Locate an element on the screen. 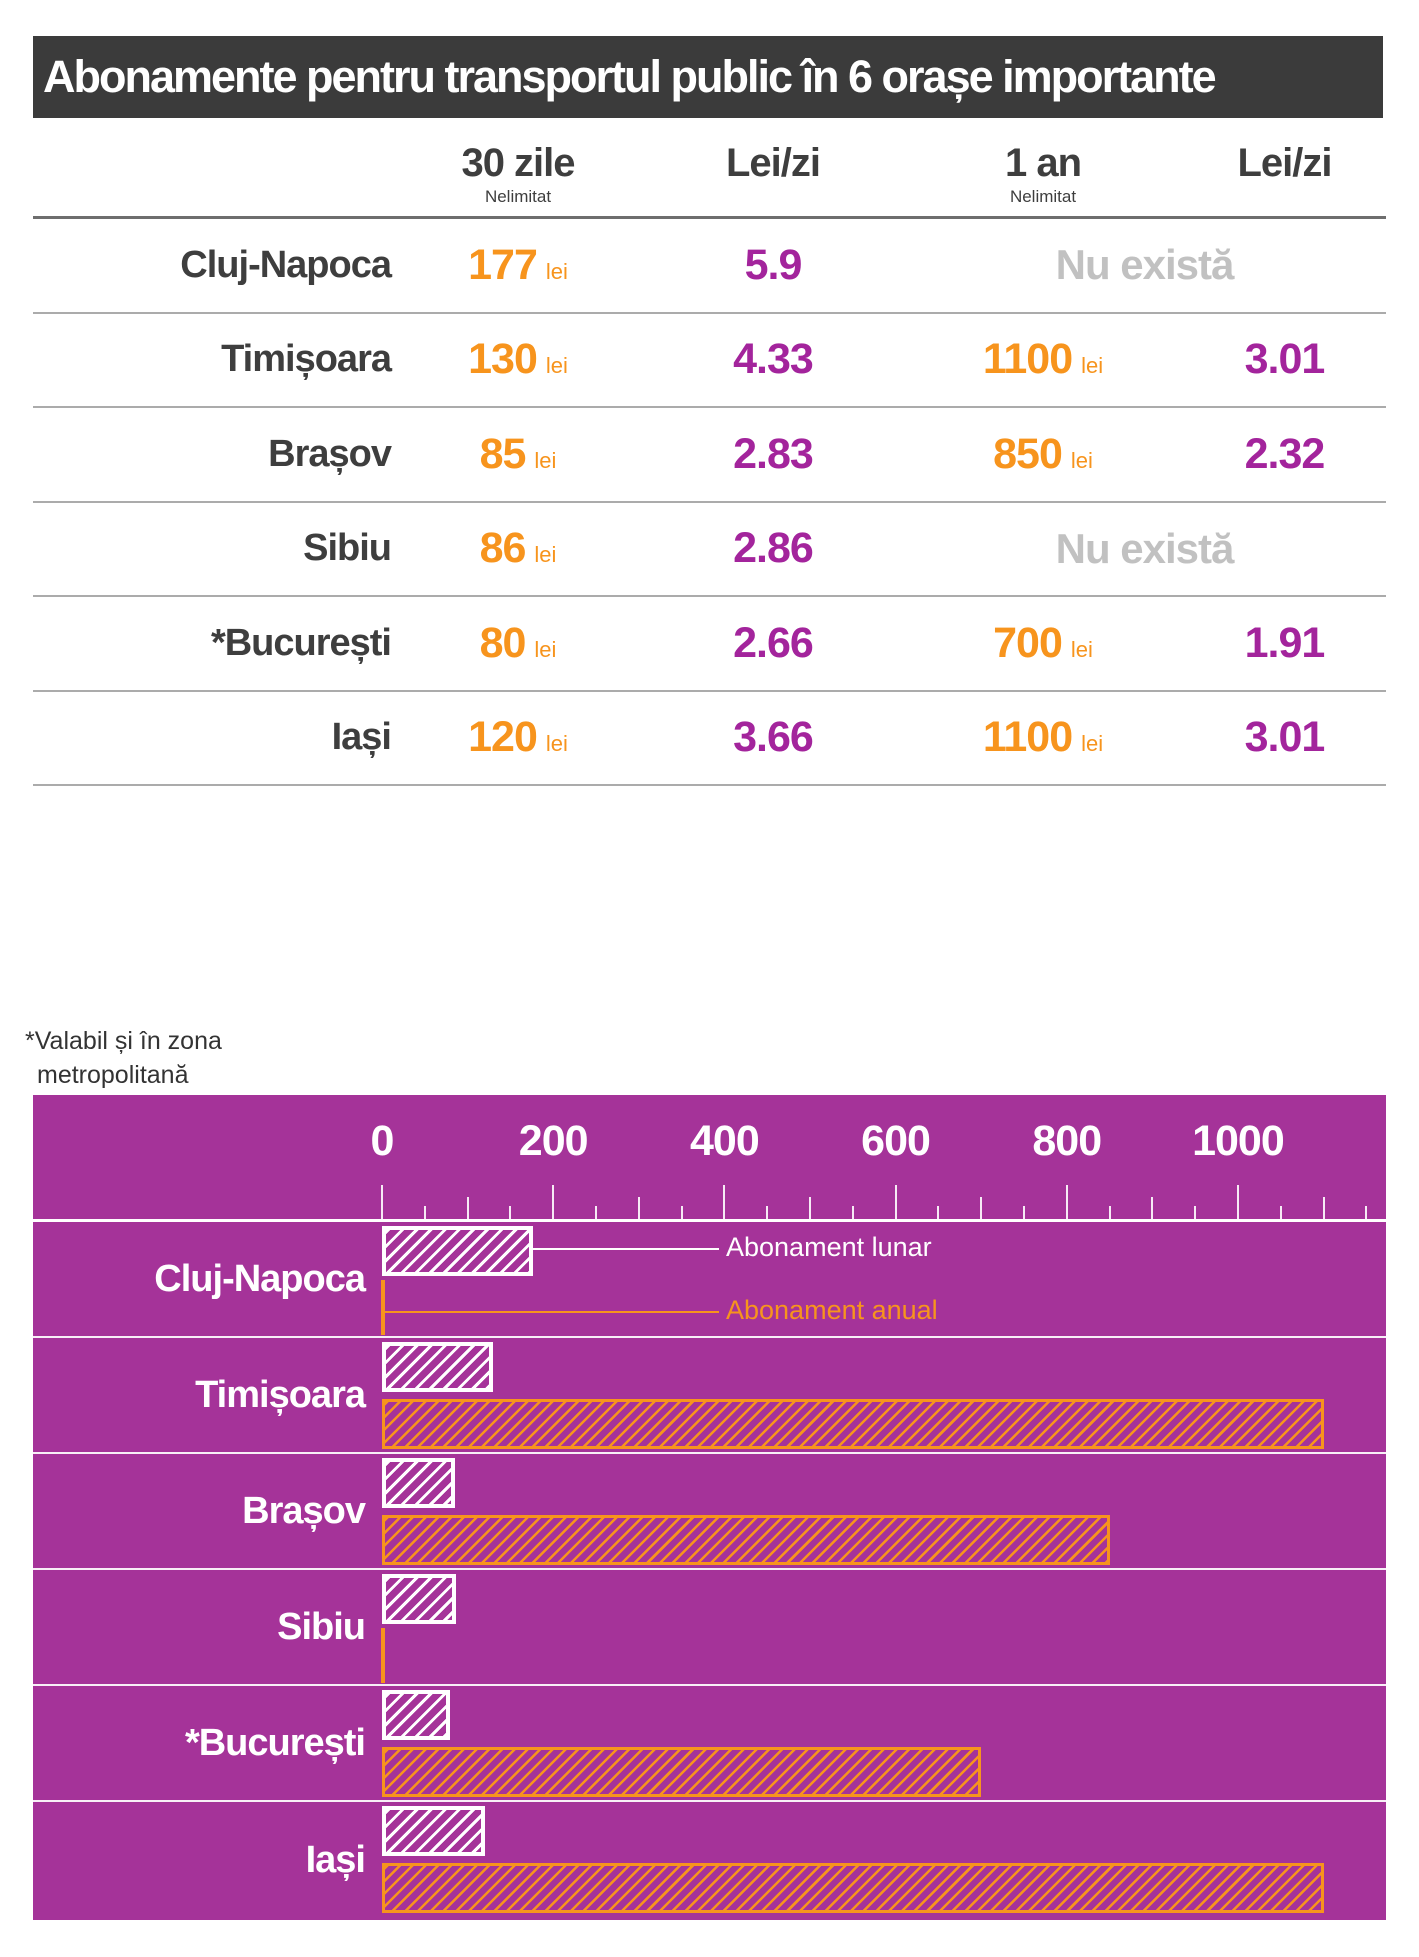  table-row: Cluj-Napoca 177 lei 5.9 Nu există is located at coordinates (709, 266).